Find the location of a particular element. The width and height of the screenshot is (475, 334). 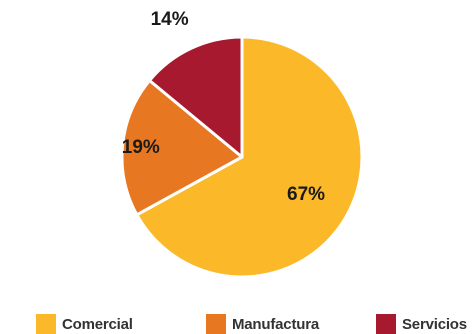

legend-label-manufactura: Manufactura is located at coordinates (275, 324).